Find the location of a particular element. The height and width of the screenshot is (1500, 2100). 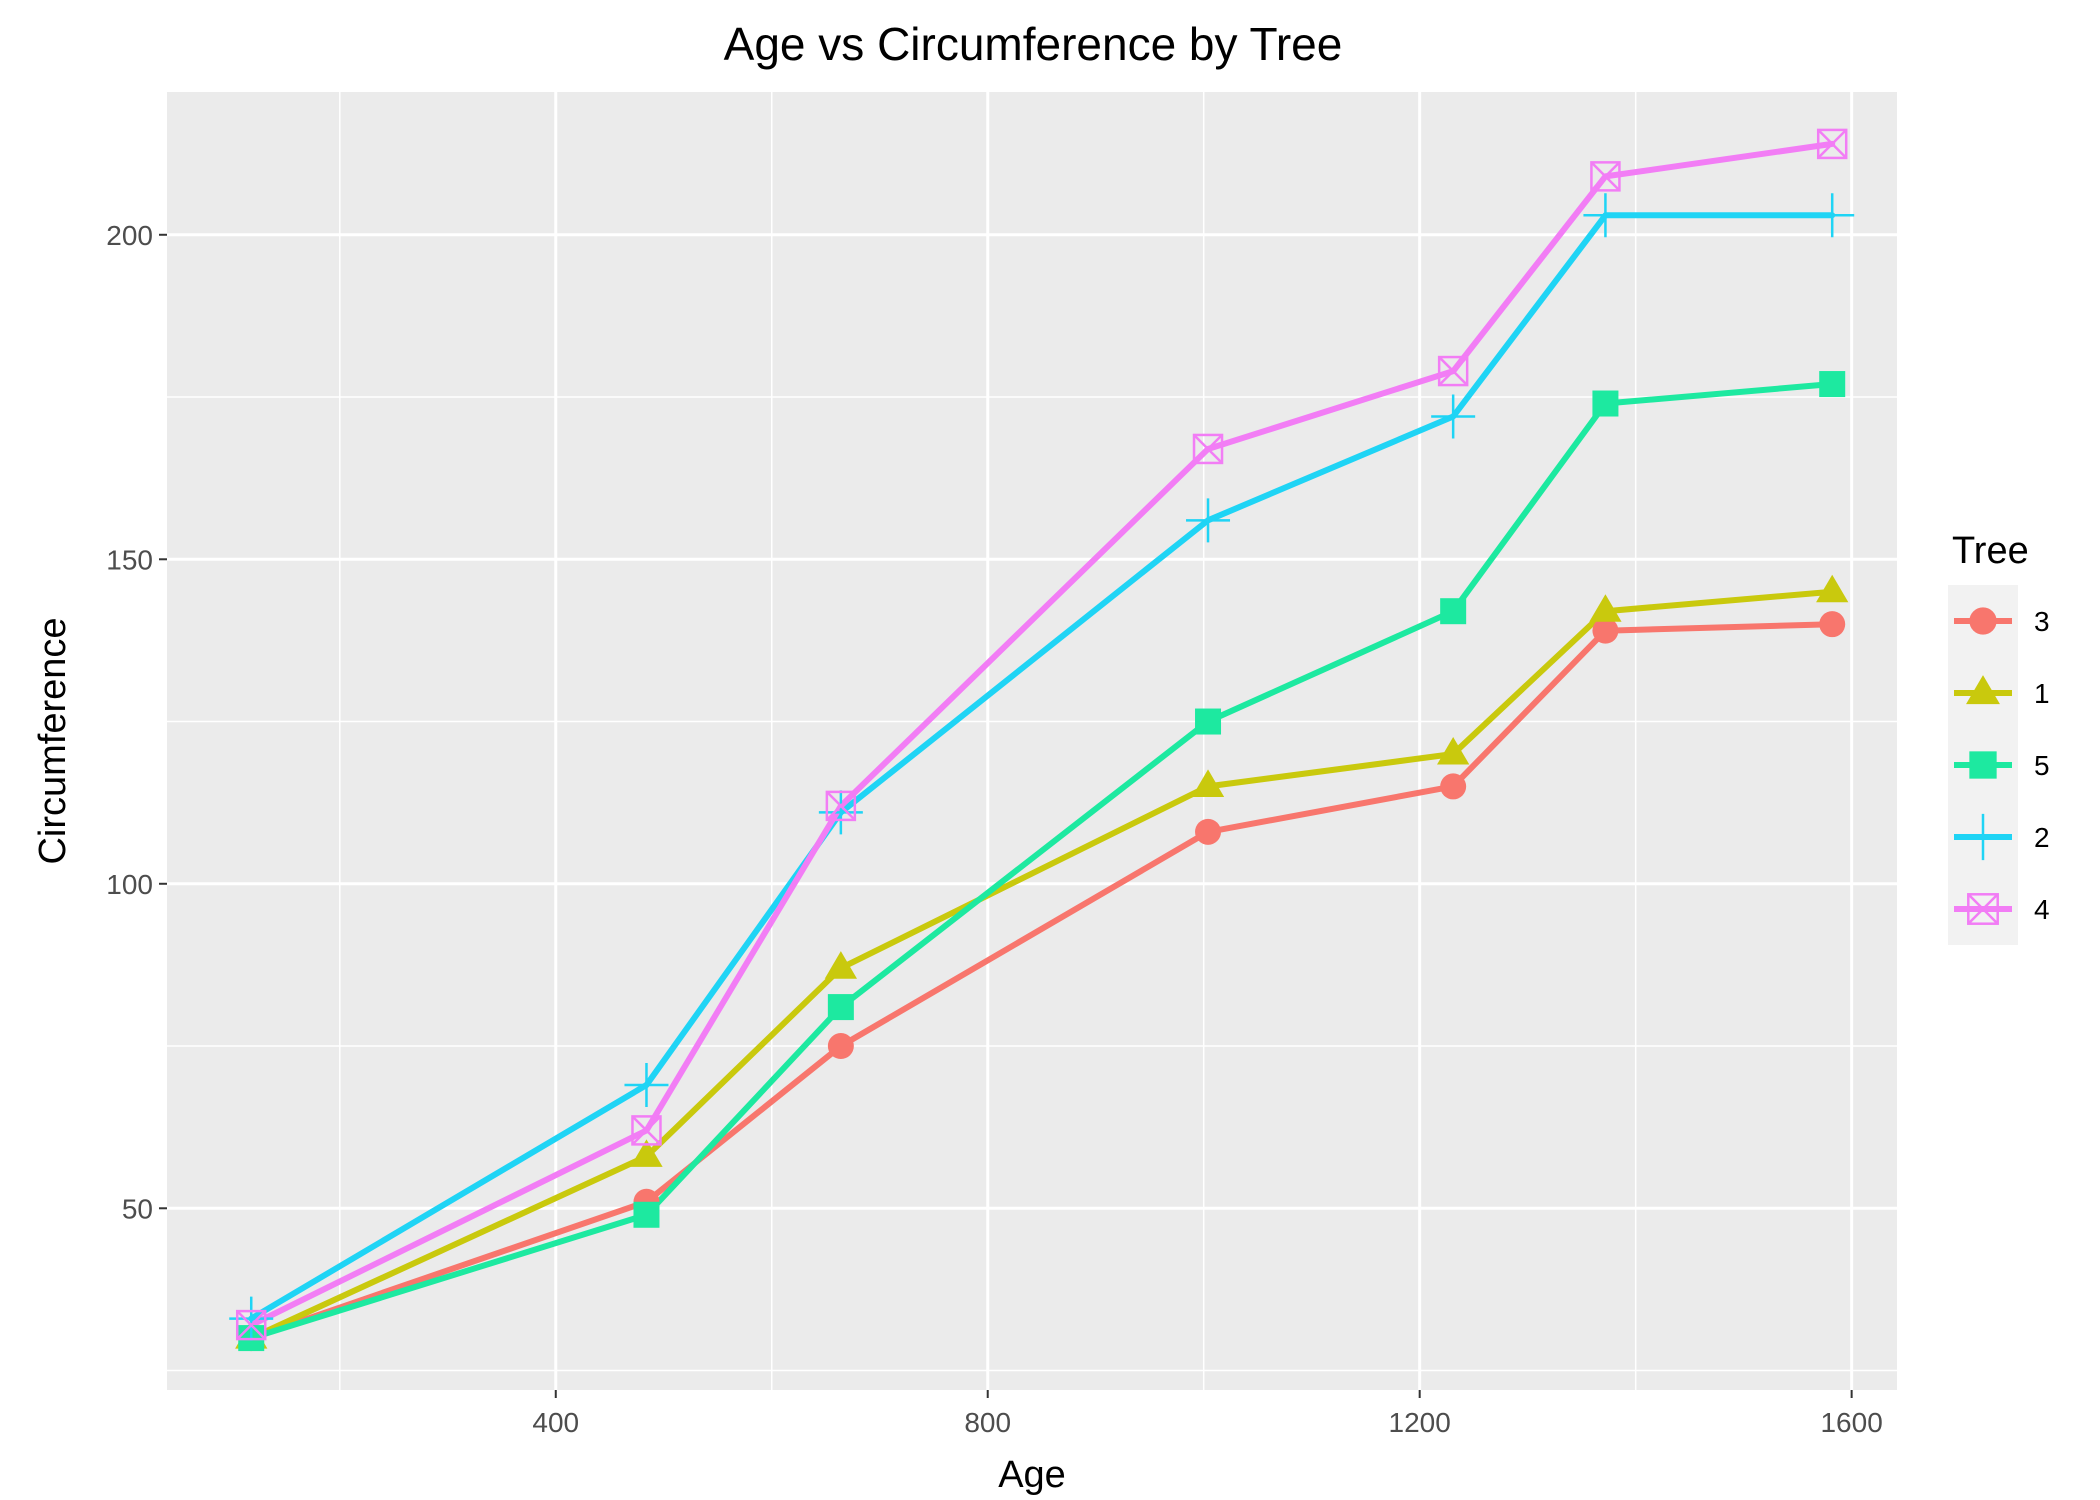

legend-item-3: 3 is located at coordinates (1999, 621).